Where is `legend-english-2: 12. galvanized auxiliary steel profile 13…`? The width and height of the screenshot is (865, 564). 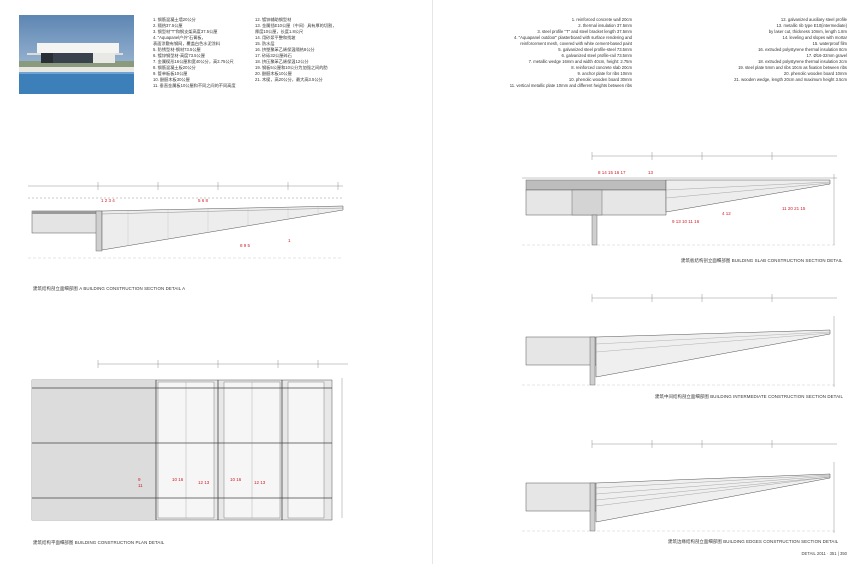 legend-english-2: 12. galvanized auxiliary steel profile 13… is located at coordinates (790, 49).